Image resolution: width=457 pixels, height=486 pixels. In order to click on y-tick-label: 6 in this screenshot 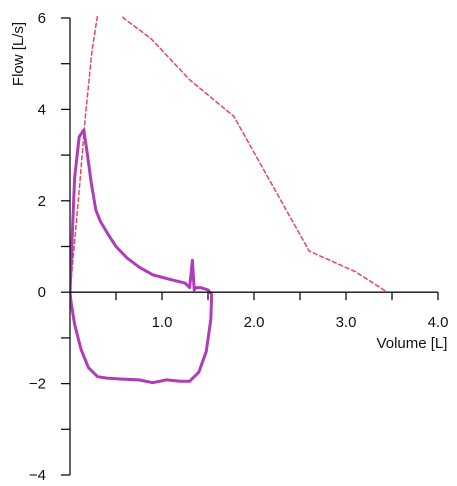, I will do `click(42, 18)`.